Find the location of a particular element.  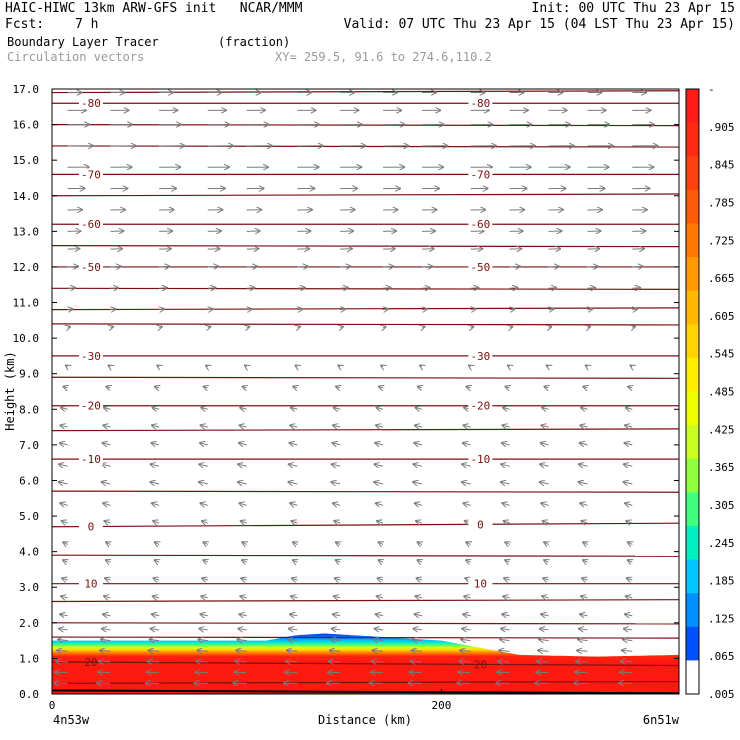

colorbar-label: .605 is located at coordinates (721, 316).